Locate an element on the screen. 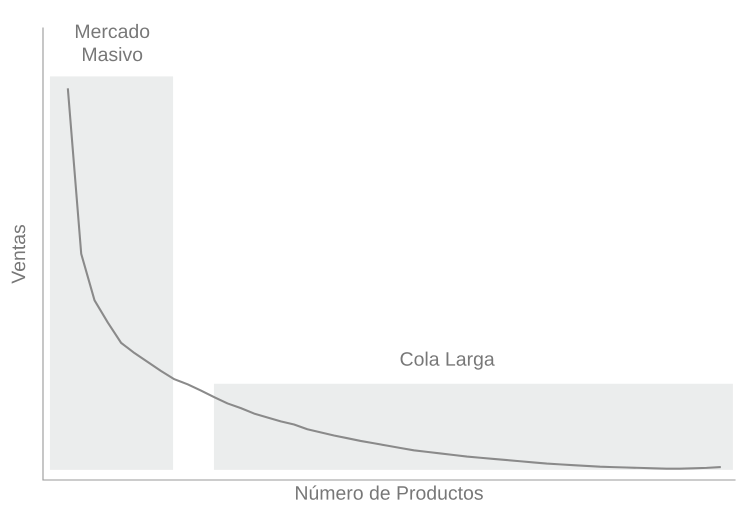  x-axis-title: Número de Productos is located at coordinates (389, 492).